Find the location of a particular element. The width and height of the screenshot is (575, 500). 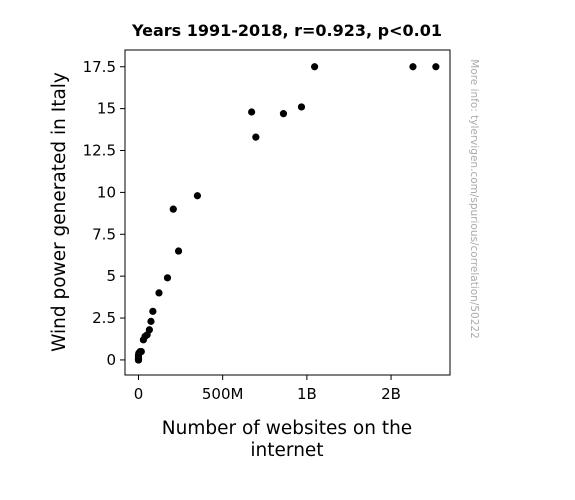

x-axis-label-line-2: internet is located at coordinates (286, 450).